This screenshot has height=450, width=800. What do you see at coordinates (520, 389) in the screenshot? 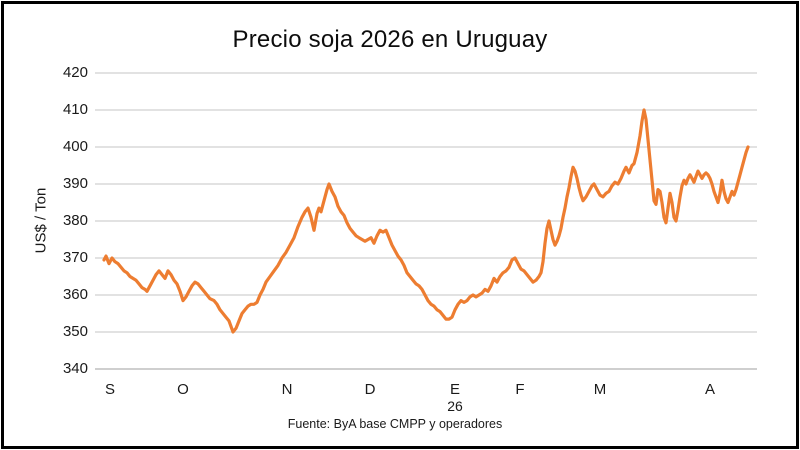
I see `x-axis-label: F` at bounding box center [520, 389].